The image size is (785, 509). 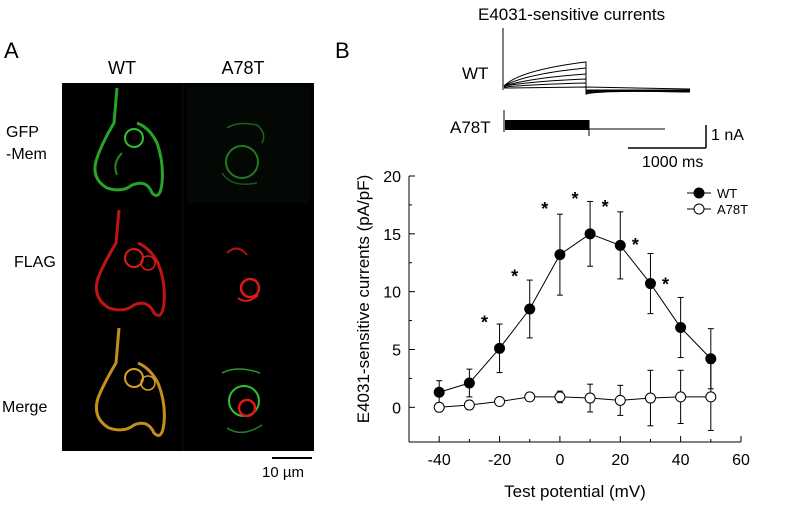 I want to click on gfp-a78t-cell, so click(x=248, y=145).